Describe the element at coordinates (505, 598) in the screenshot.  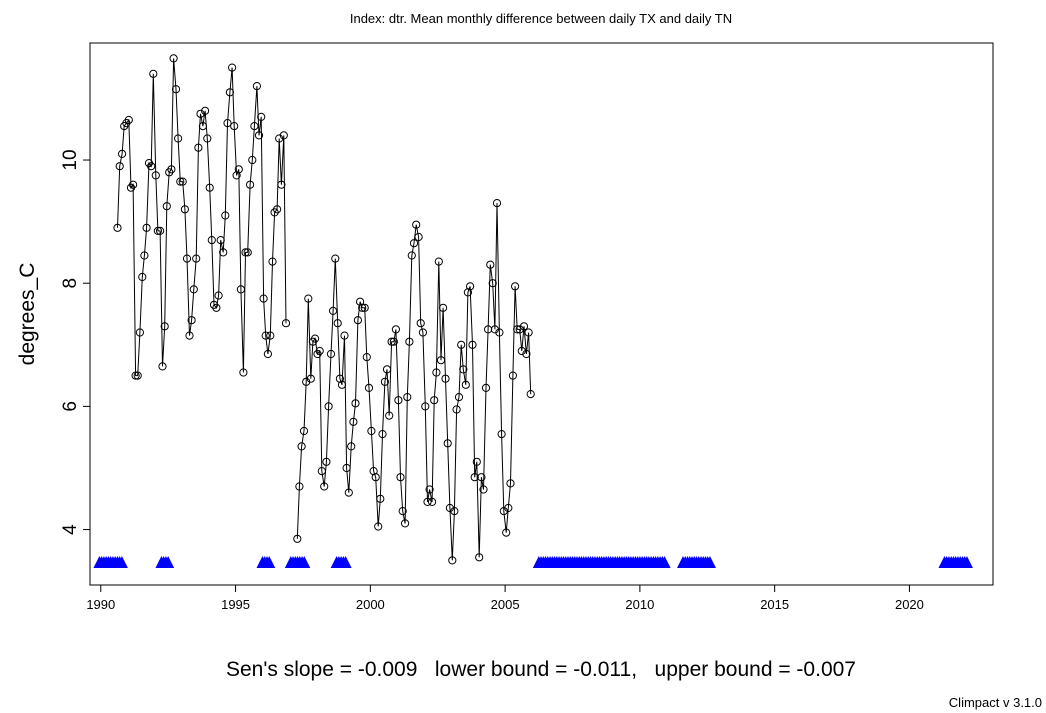
I see `x-axis: 1990 1995 2000 2005 2010 2015 2020` at that location.